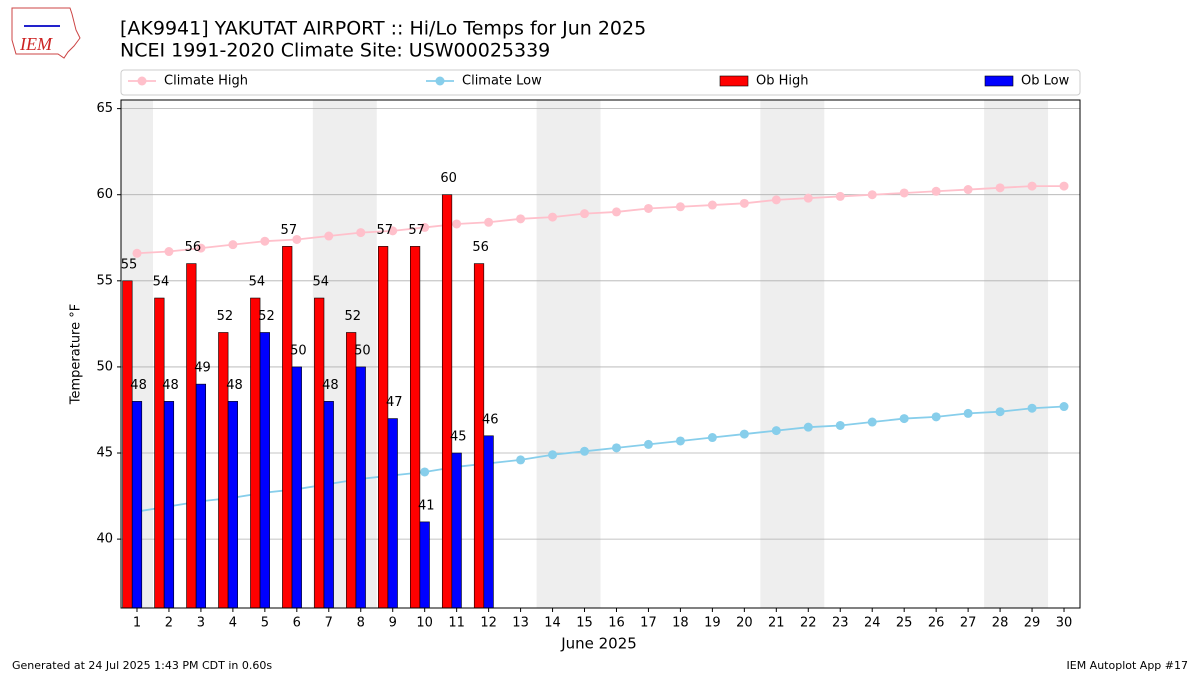 Image resolution: width=1200 pixels, height=675 pixels. I want to click on y-tick-label: 55, so click(104, 280).